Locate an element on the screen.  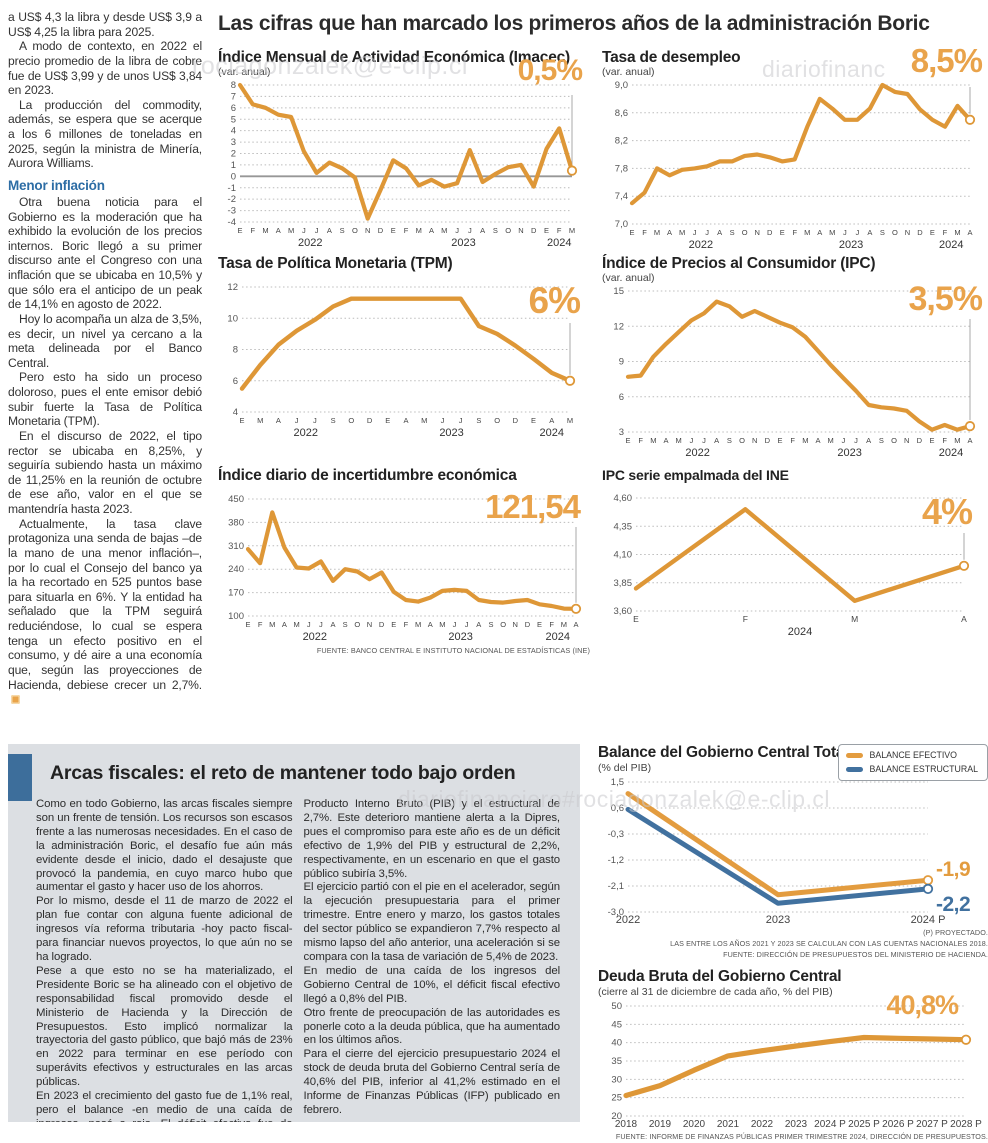
x-axis-label: 2027 P is located at coordinates (932, 1124).